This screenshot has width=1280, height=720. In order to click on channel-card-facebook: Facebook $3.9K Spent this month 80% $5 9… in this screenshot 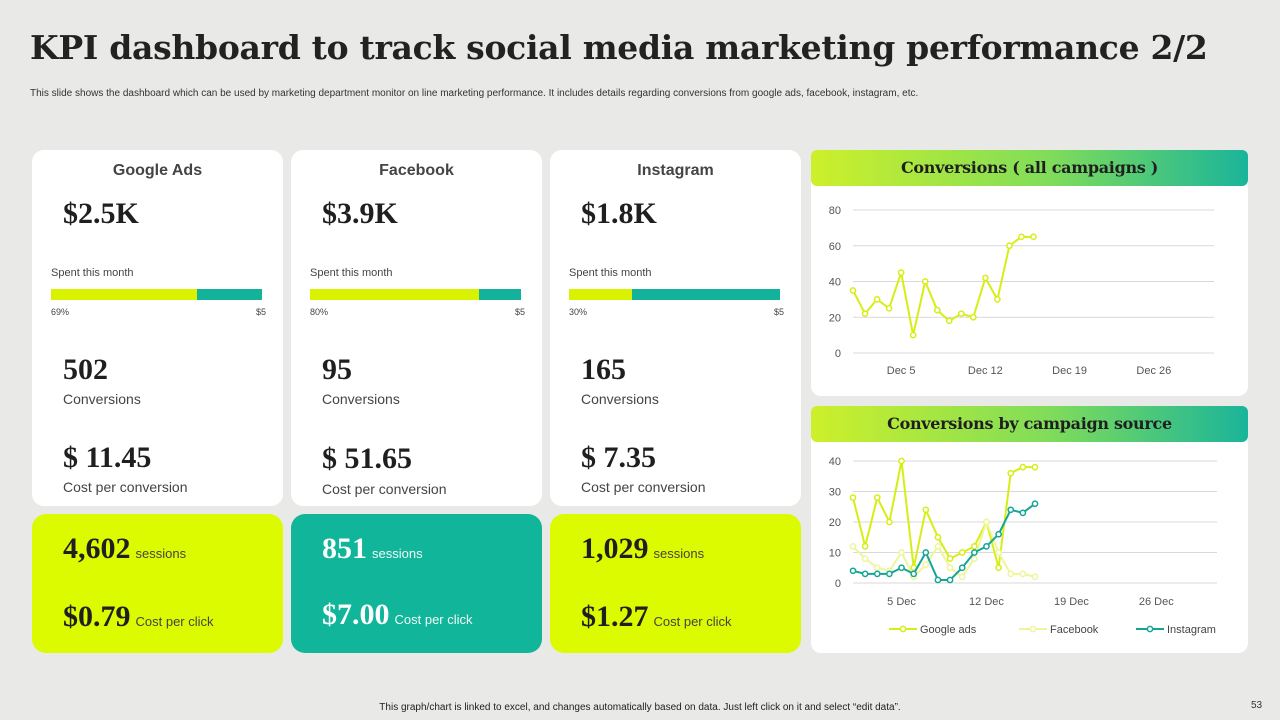, I will do `click(416, 328)`.